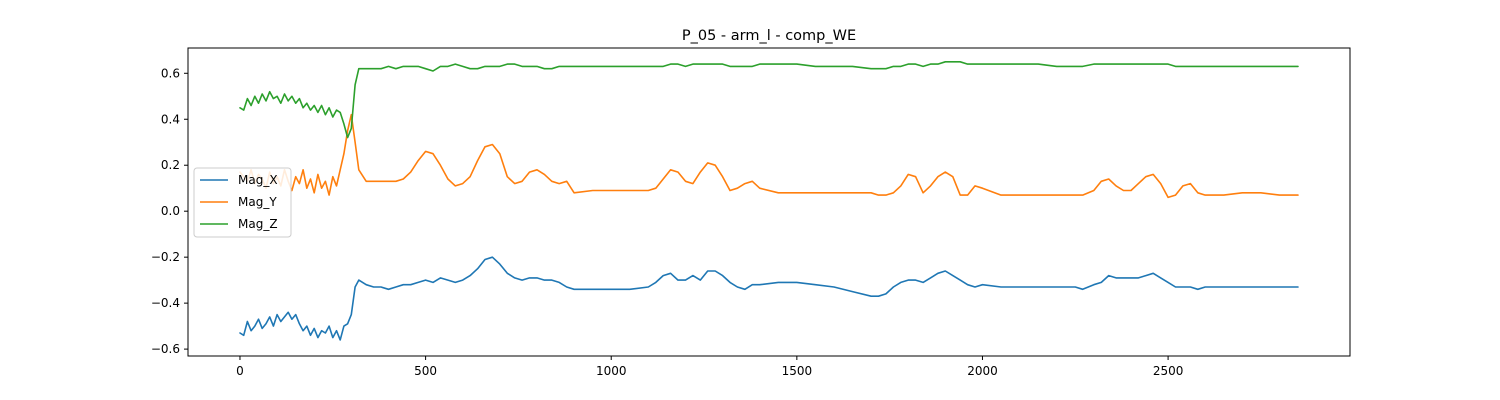 This screenshot has width=1500, height=400. I want to click on y-tick-label: 0.6, so click(170, 73).